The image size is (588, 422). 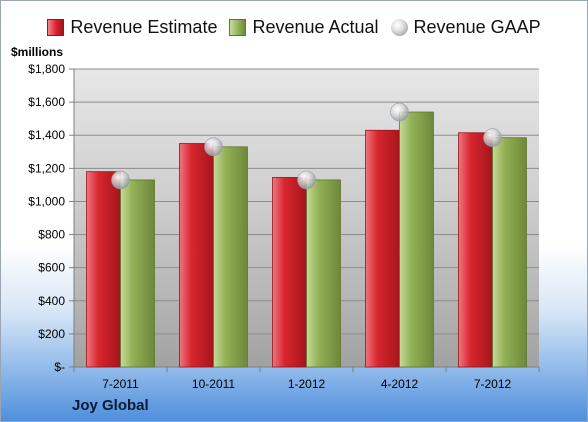 What do you see at coordinates (46, 135) in the screenshot?
I see `y-tick-label: $1,400` at bounding box center [46, 135].